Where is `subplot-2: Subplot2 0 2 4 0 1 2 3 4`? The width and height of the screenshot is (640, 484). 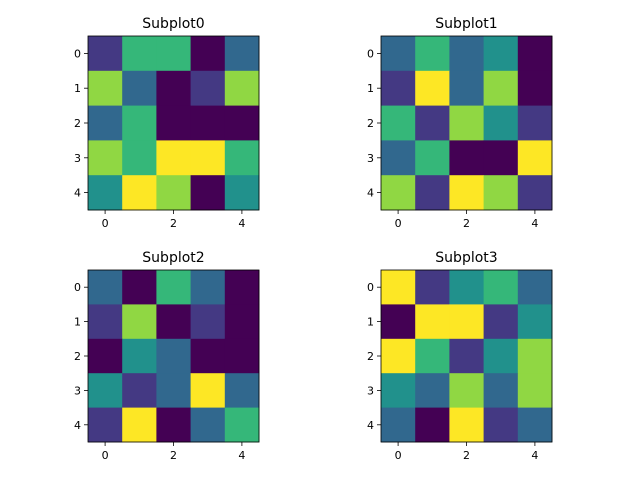 subplot-2: Subplot2 0 2 4 0 1 2 3 4 is located at coordinates (167, 356).